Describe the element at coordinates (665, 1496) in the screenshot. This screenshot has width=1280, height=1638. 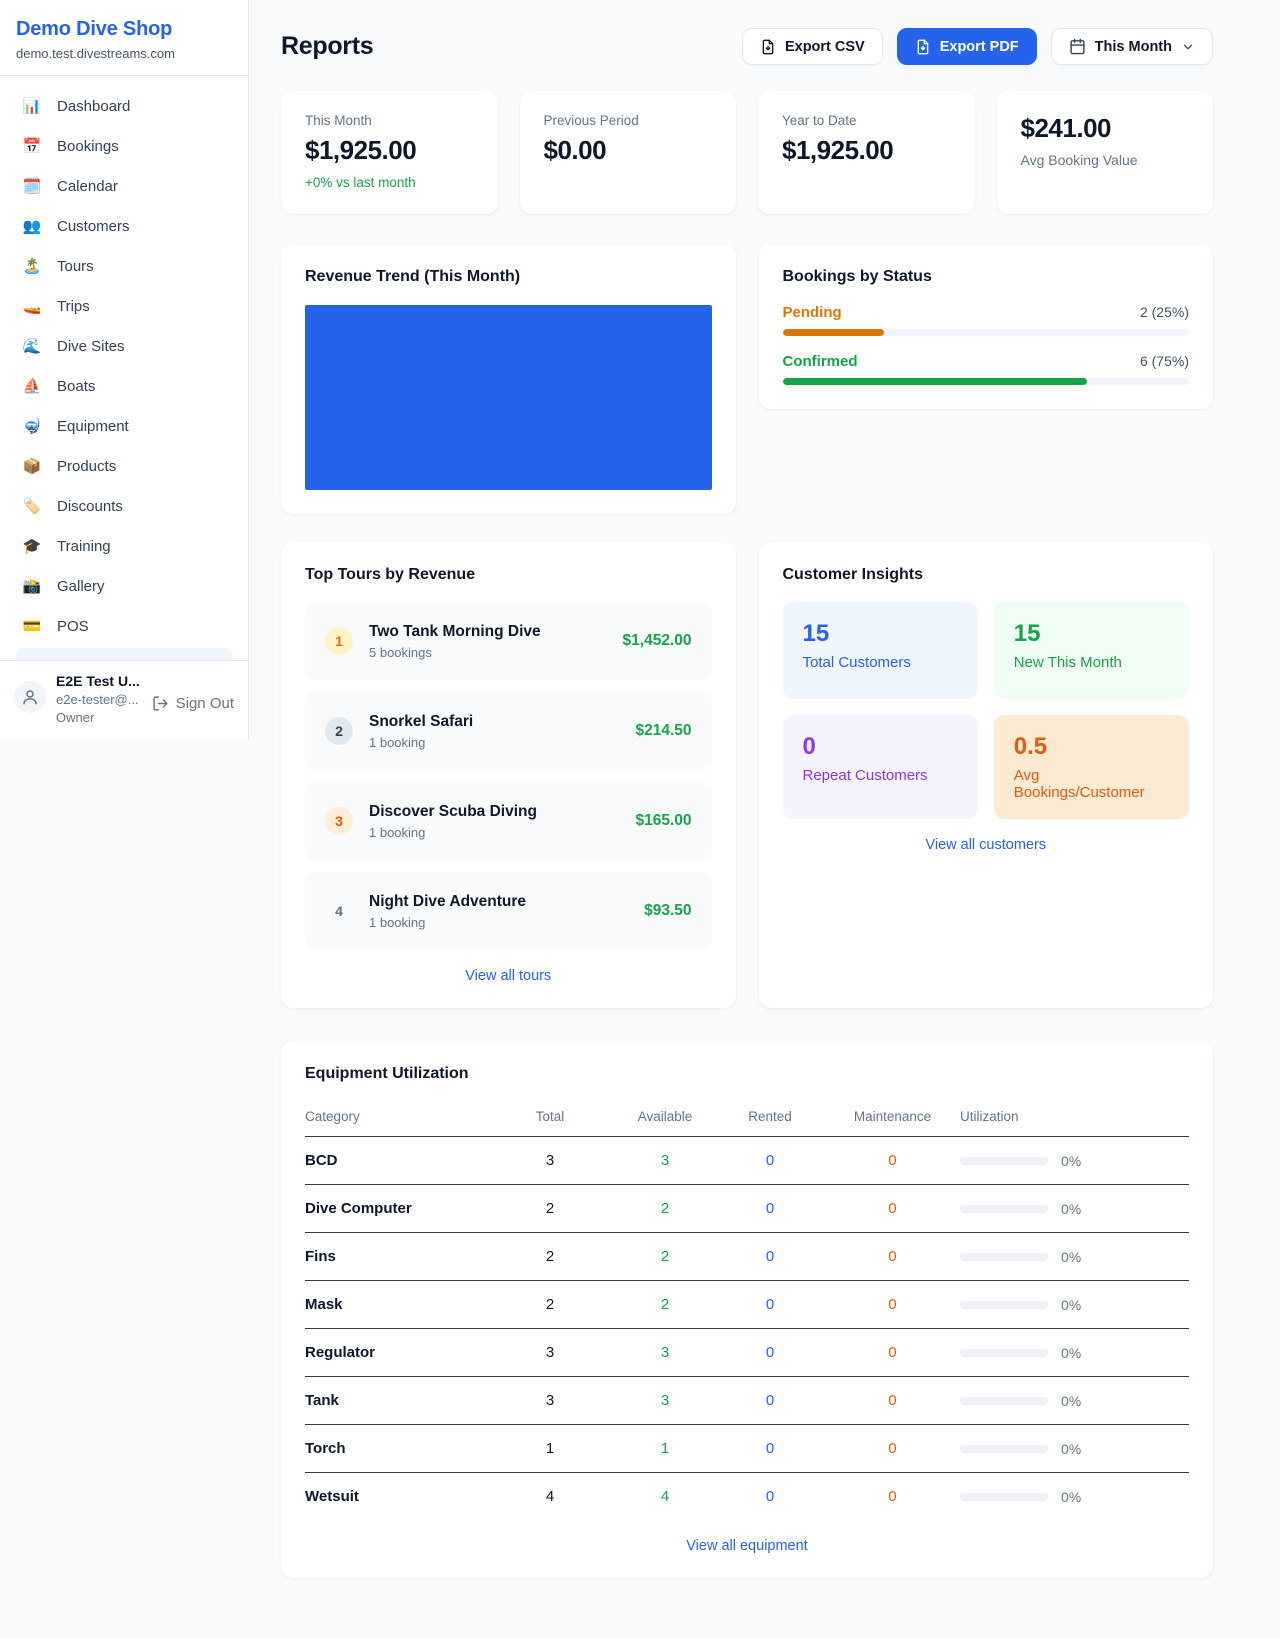
I see `cell-available: 4` at that location.